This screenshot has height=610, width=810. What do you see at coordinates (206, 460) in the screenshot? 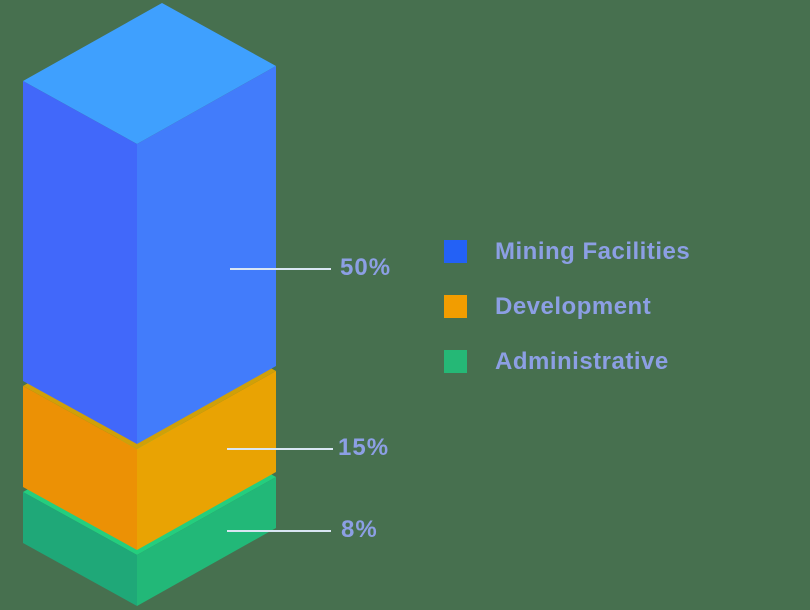
I see `segment-development-right-face` at bounding box center [206, 460].